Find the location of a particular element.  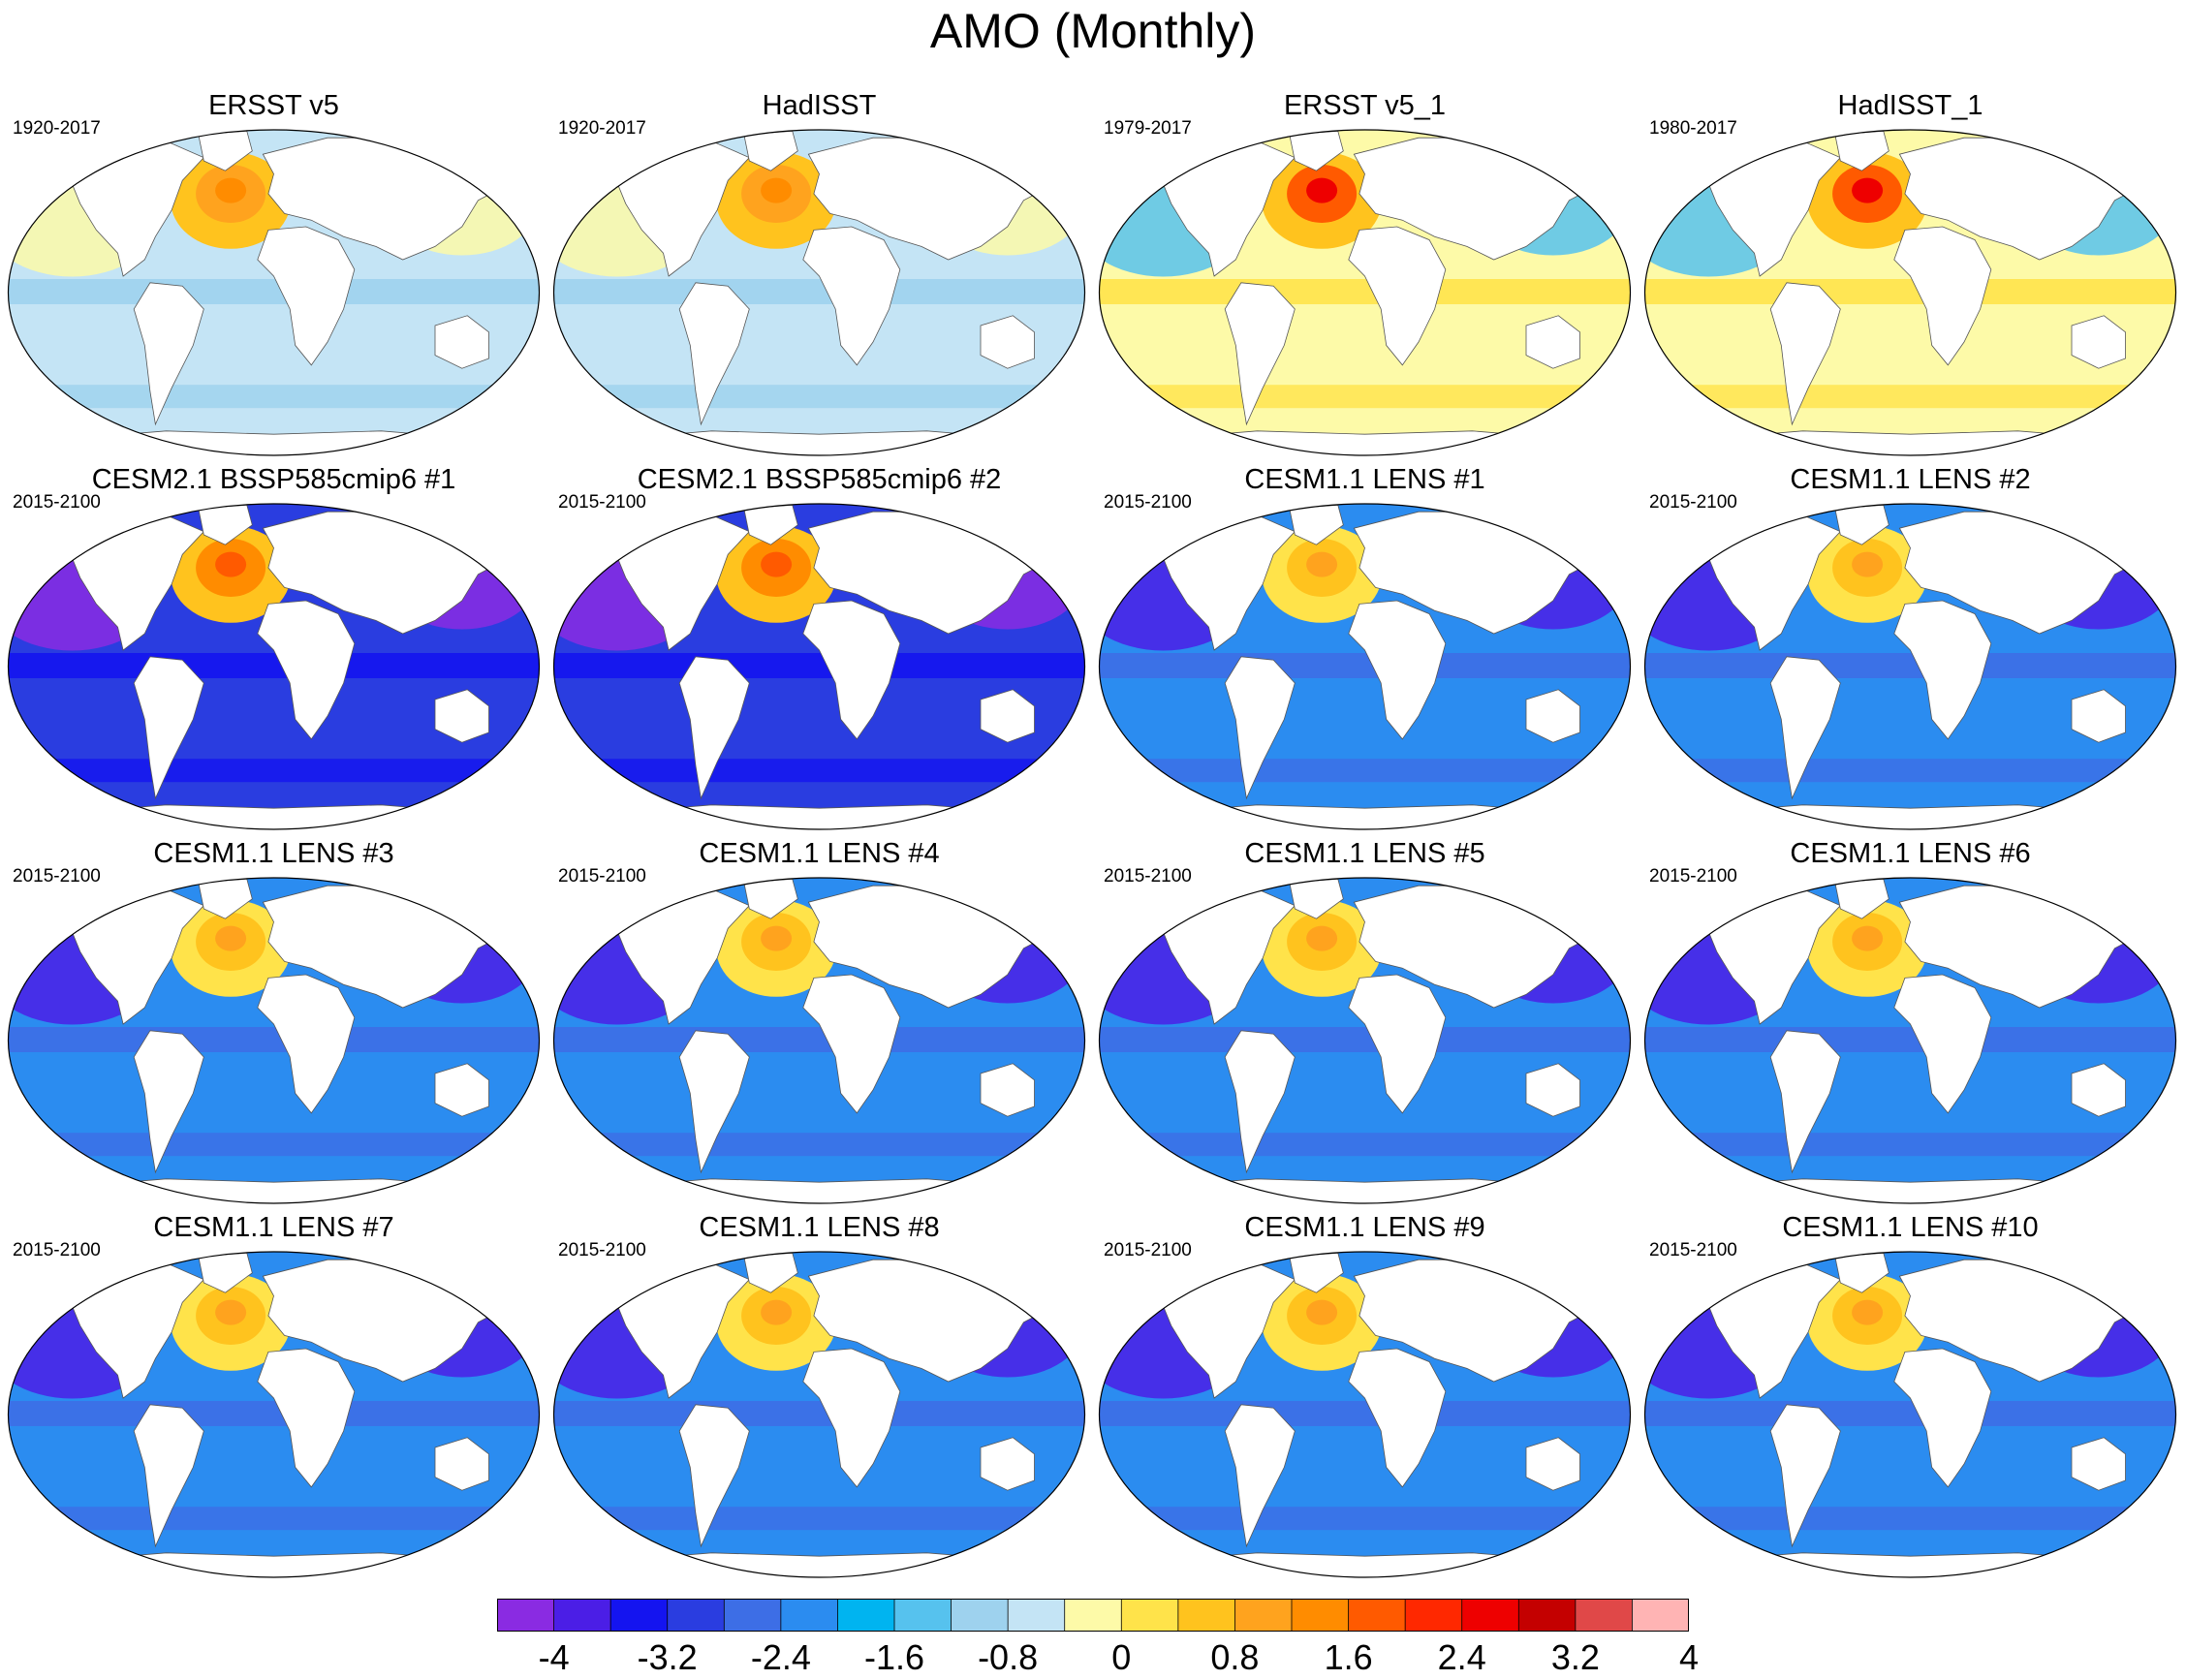

colorbar-tick-label: 3.2 is located at coordinates (1575, 1657).